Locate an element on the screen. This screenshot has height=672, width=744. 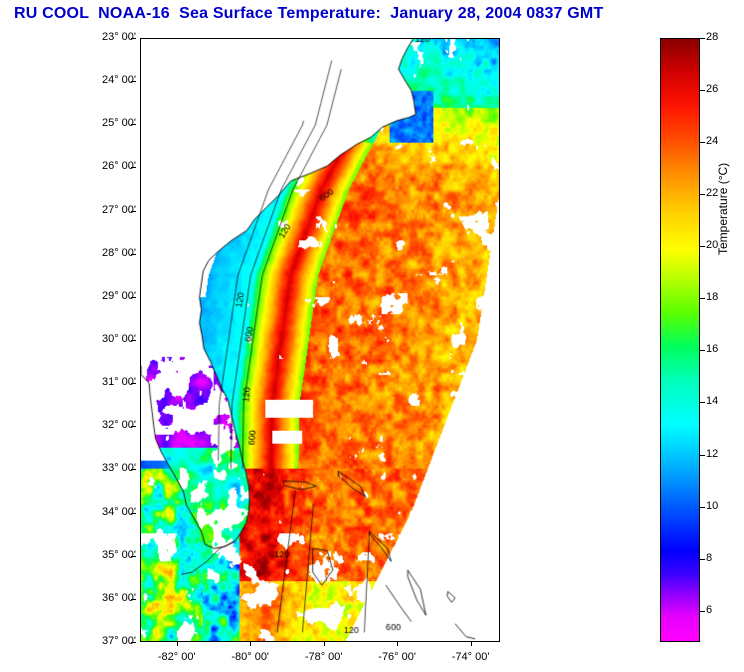
colorbar-tick-label: 6 is located at coordinates (709, 609).